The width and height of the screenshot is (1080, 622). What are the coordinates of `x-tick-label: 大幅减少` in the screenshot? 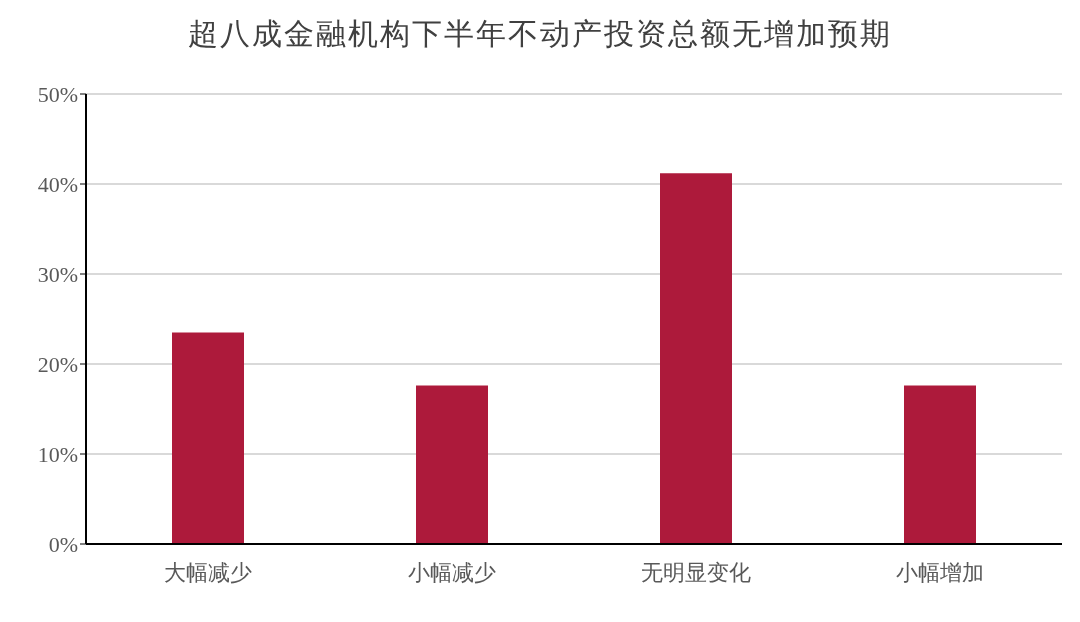 It's located at (208, 572).